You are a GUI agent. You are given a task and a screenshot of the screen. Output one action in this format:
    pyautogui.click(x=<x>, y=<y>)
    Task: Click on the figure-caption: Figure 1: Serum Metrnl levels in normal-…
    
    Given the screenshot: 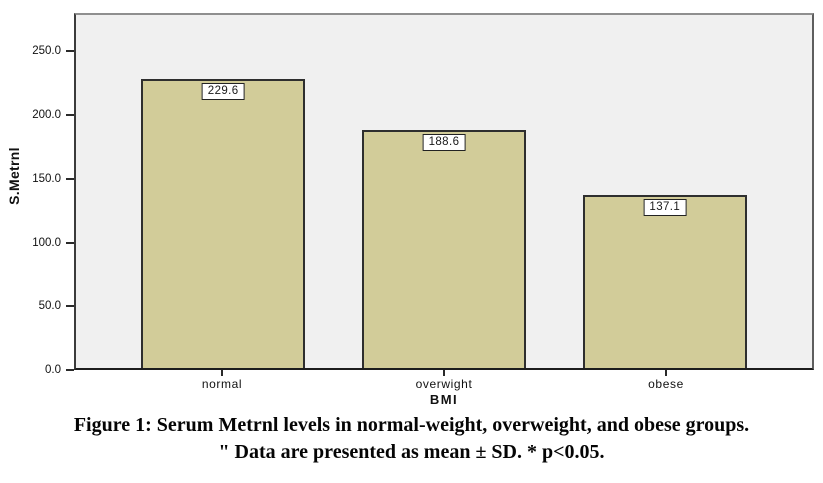 What is the action you would take?
    pyautogui.click(x=411, y=439)
    